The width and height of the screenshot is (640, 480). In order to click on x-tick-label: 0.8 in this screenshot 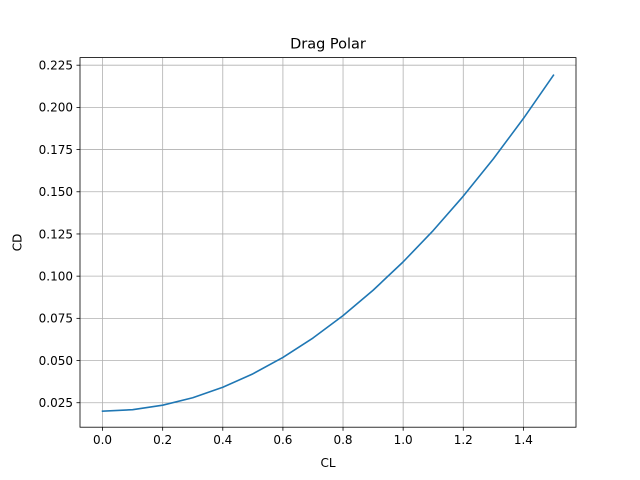, I will do `click(342, 440)`.